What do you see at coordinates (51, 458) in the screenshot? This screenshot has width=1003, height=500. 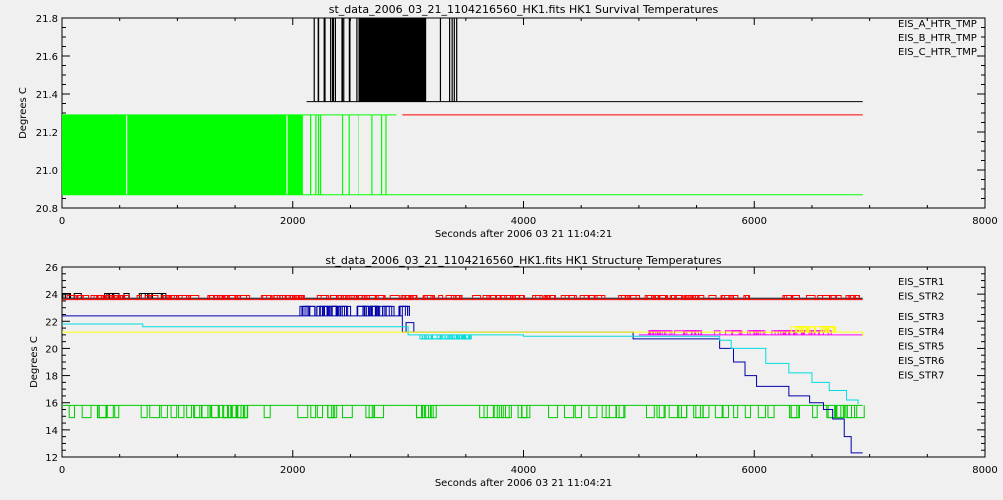 I see `y-tick-label: 12` at bounding box center [51, 458].